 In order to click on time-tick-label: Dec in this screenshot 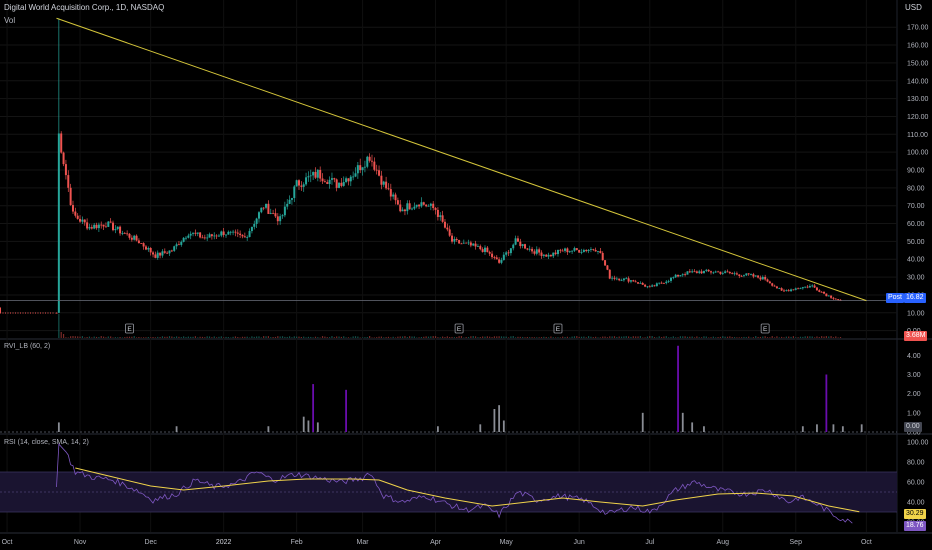, I will do `click(150, 542)`.